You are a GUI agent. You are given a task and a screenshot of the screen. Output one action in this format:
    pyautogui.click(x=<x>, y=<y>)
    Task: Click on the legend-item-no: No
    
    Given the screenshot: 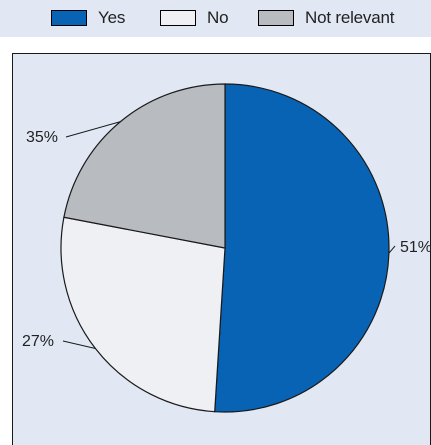 What is the action you would take?
    pyautogui.click(x=194, y=17)
    